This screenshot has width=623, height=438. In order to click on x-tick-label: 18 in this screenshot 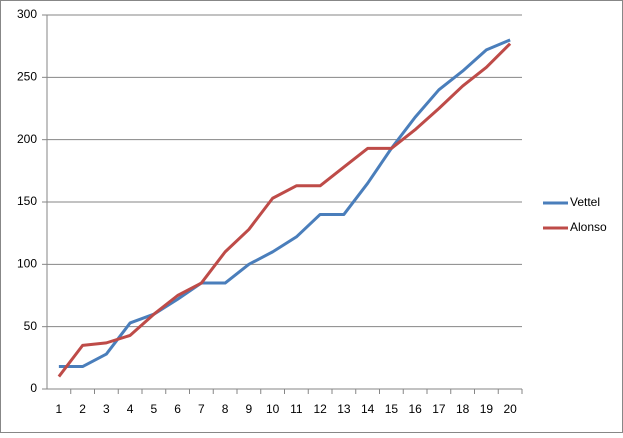, I will do `click(463, 409)`.